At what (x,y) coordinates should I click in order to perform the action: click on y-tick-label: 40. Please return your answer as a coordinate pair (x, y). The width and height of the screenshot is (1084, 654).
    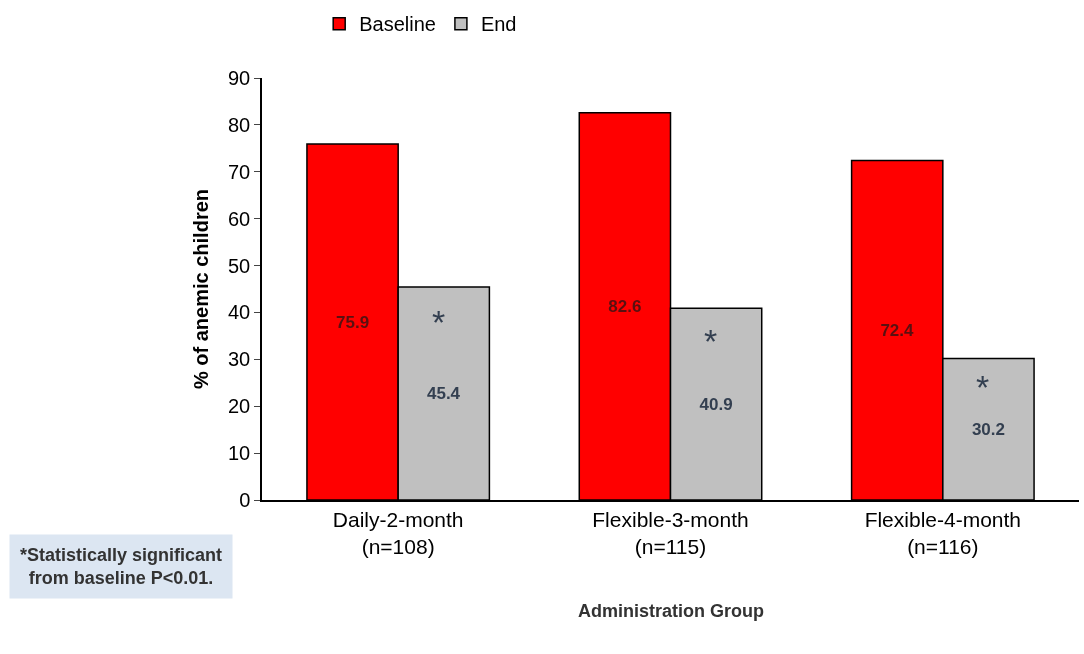
    Looking at the image, I should click on (239, 312).